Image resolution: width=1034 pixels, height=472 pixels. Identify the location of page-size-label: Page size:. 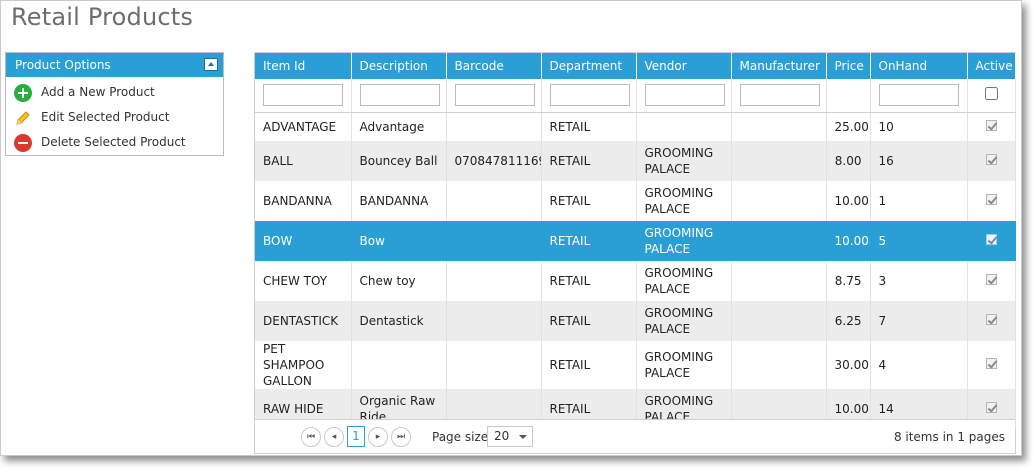
(462, 437).